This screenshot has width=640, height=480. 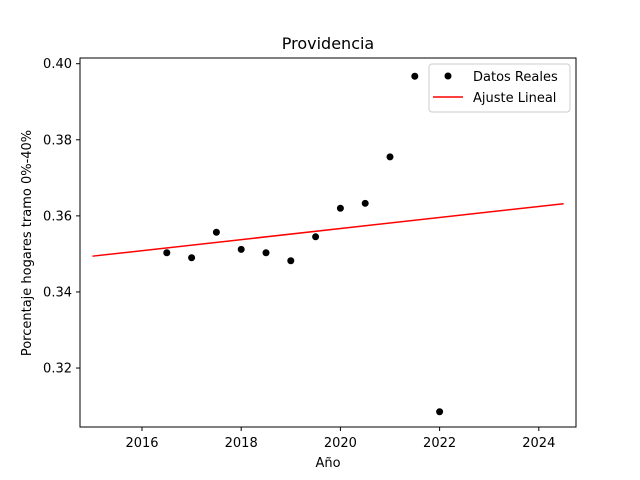 I want to click on y-tick-label: 0.36, so click(x=57, y=216).